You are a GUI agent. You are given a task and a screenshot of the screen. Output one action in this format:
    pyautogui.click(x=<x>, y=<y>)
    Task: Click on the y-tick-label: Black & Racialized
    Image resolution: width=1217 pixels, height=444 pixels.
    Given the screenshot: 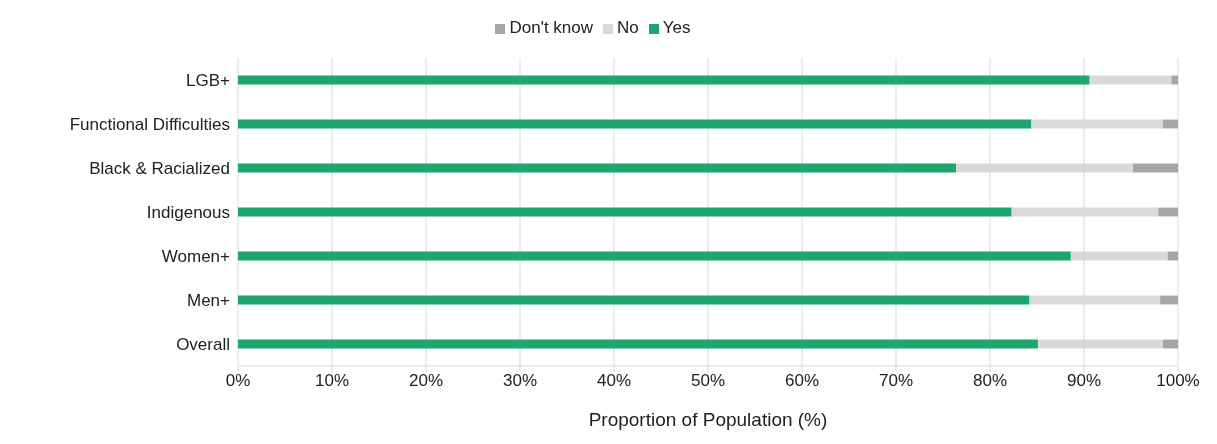 What is the action you would take?
    pyautogui.click(x=159, y=169)
    